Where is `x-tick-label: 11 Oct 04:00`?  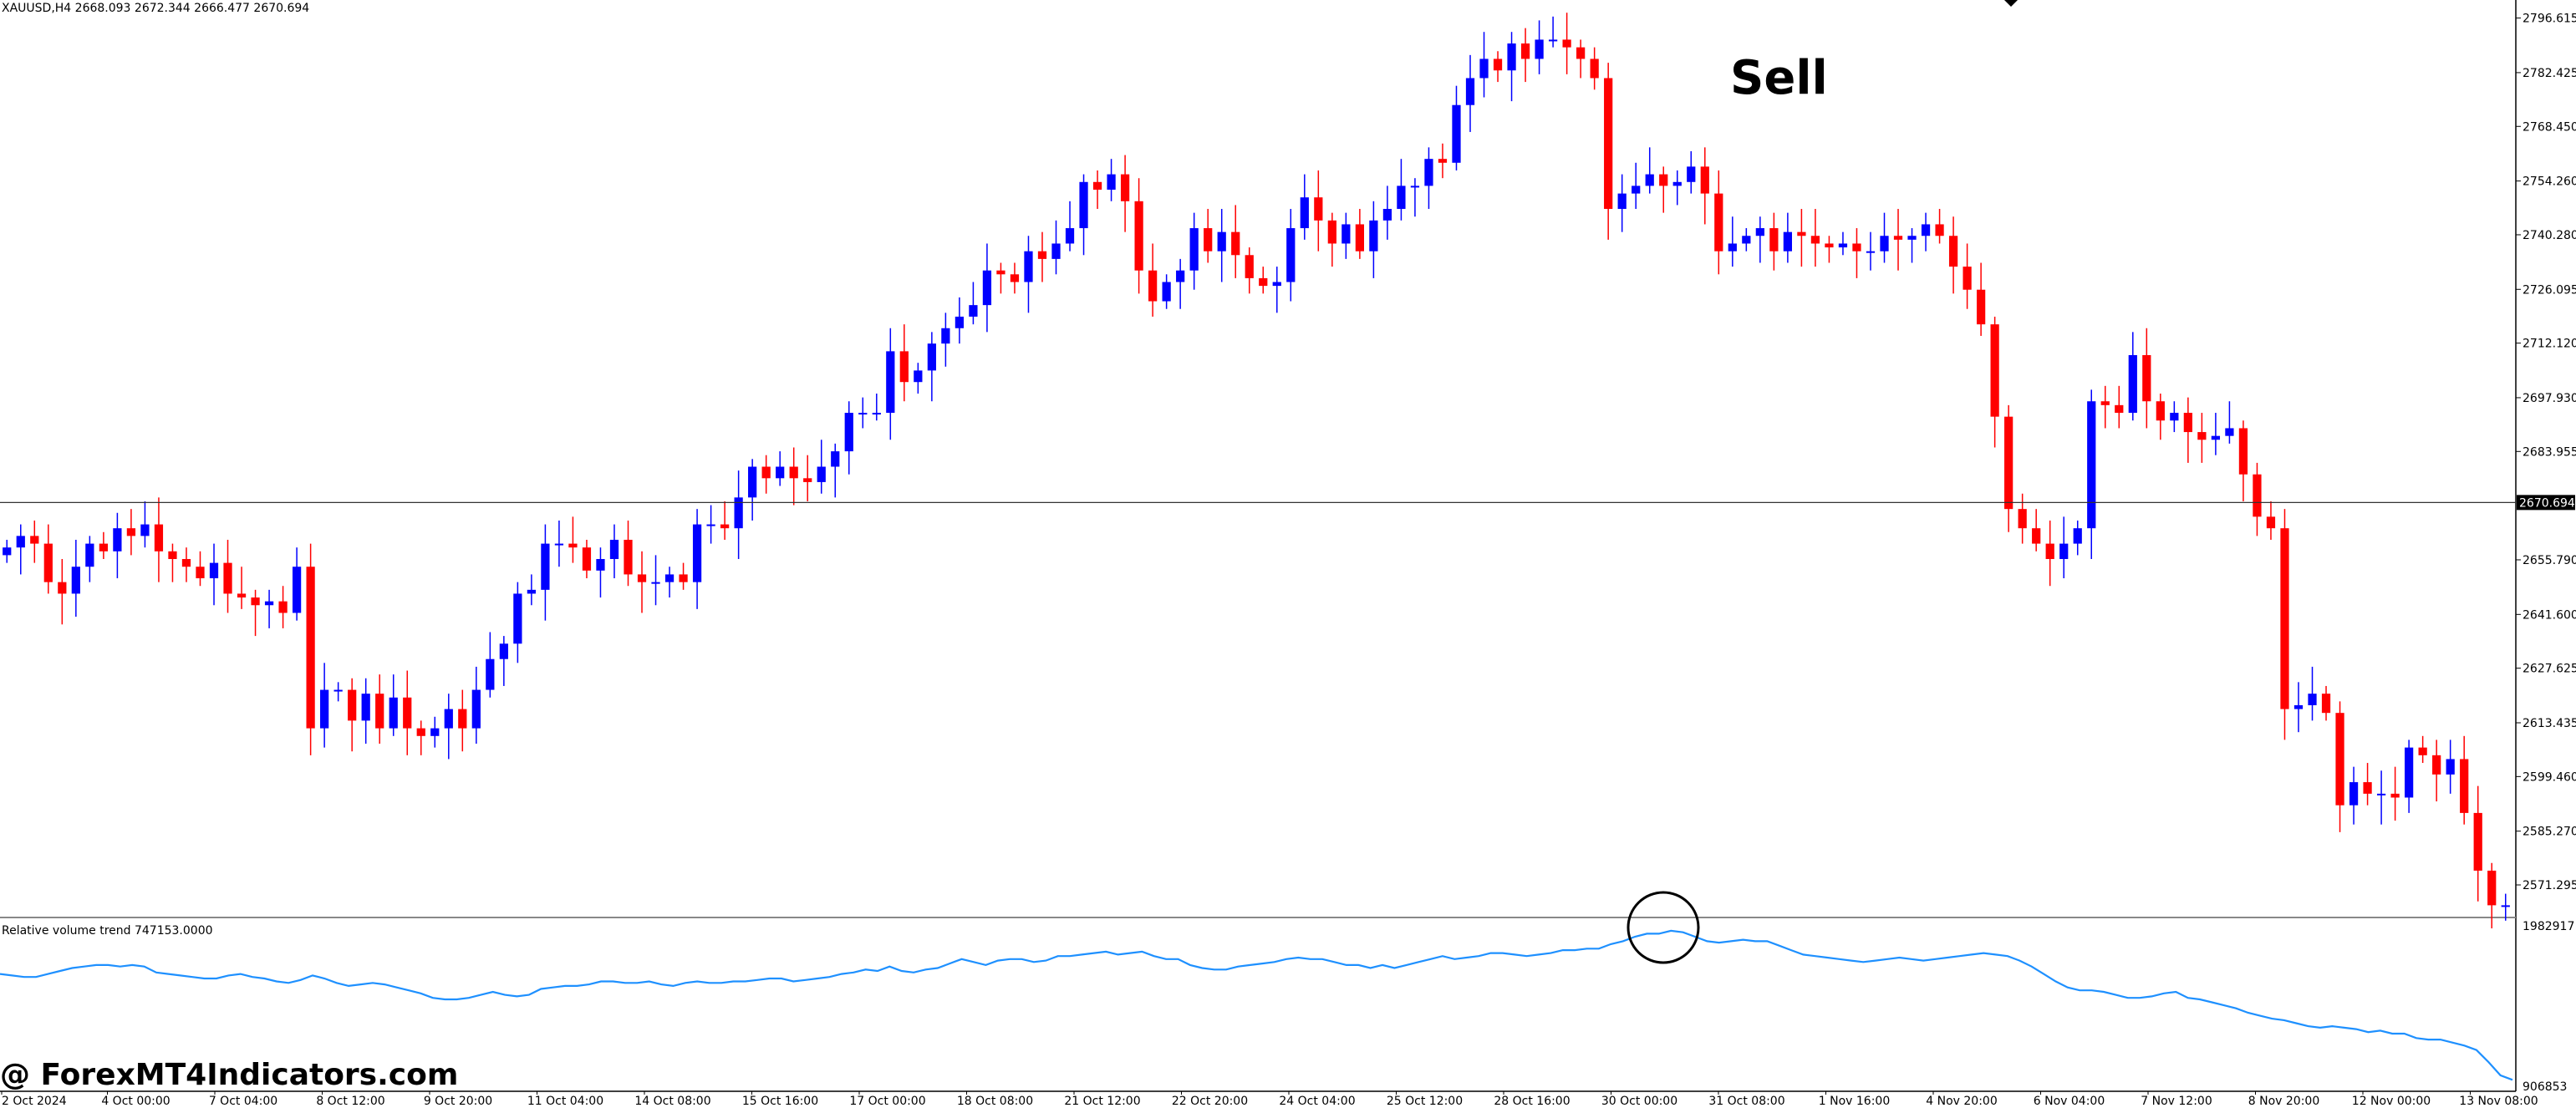
x-tick-label: 11 Oct 04:00 is located at coordinates (565, 1101).